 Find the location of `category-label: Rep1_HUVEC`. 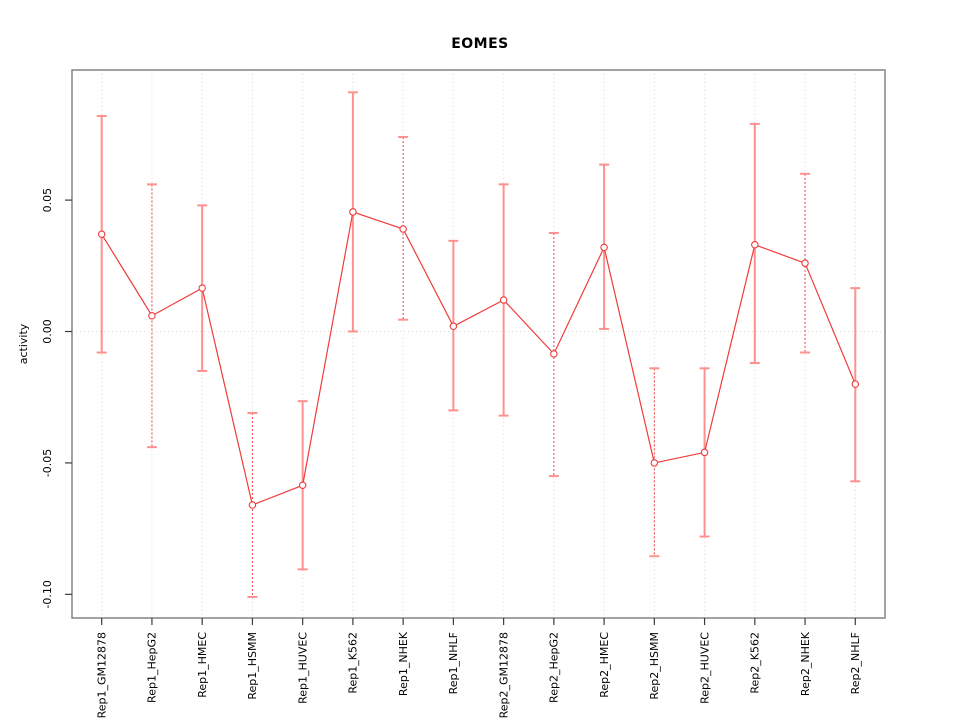

category-label: Rep1_HUVEC is located at coordinates (302, 668).